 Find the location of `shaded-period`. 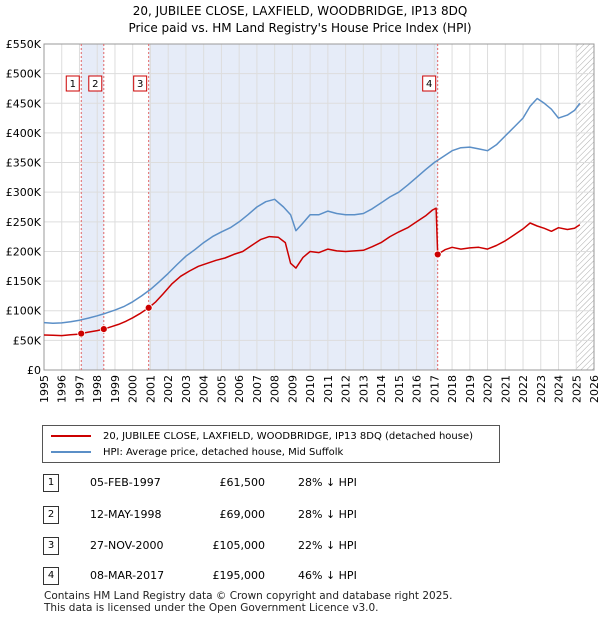

shaded-period is located at coordinates (92, 207).